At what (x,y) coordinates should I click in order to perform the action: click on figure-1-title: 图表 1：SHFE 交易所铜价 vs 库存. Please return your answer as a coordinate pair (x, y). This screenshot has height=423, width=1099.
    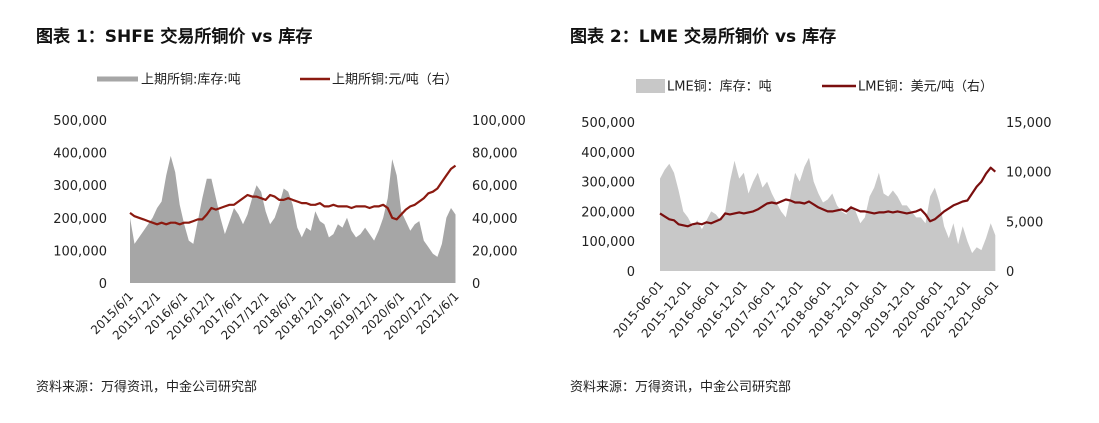
    Looking at the image, I should click on (174, 37).